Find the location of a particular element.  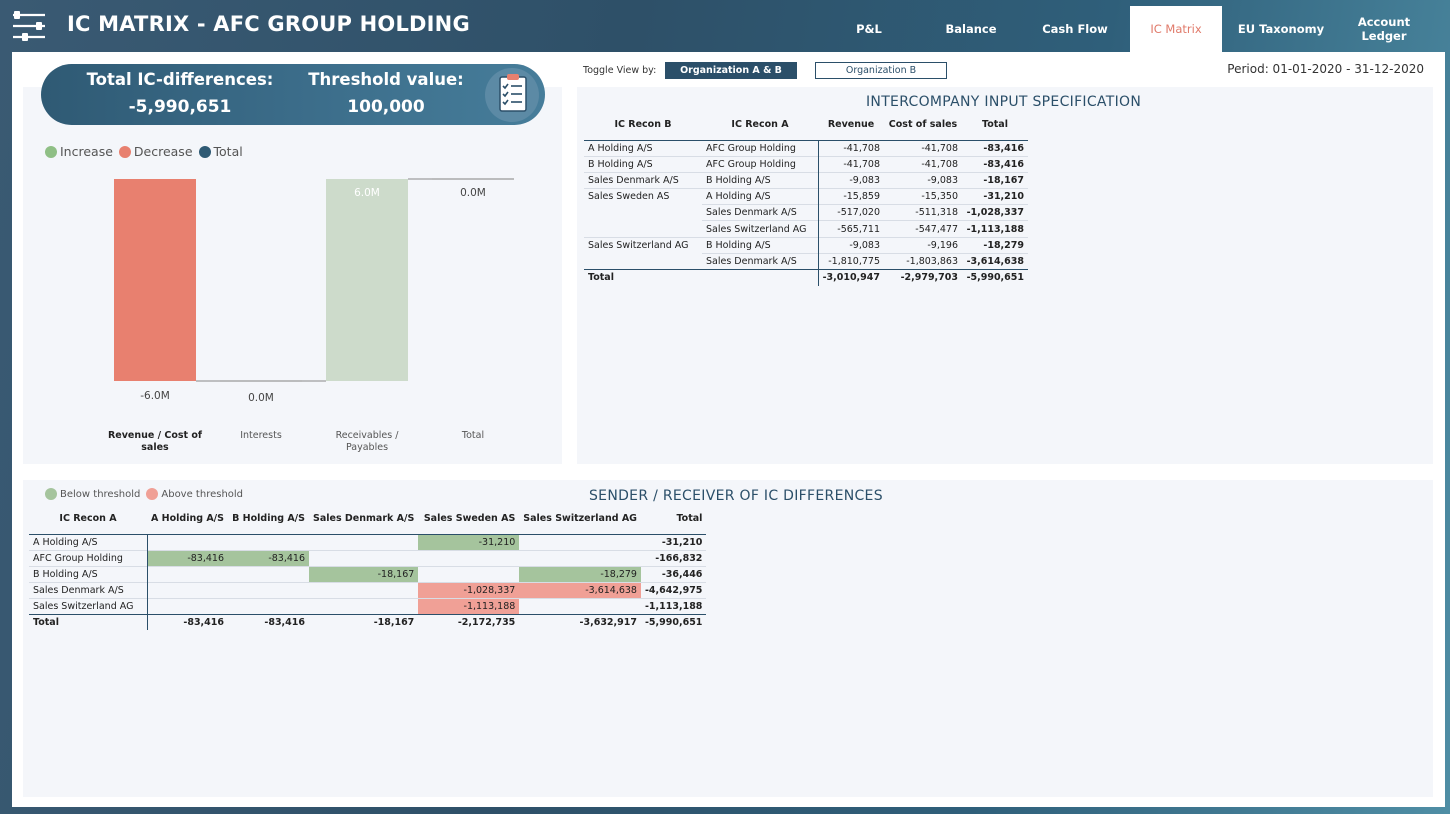

spec-cell-recon-b: Sales Denmark A/S is located at coordinates (643, 180).